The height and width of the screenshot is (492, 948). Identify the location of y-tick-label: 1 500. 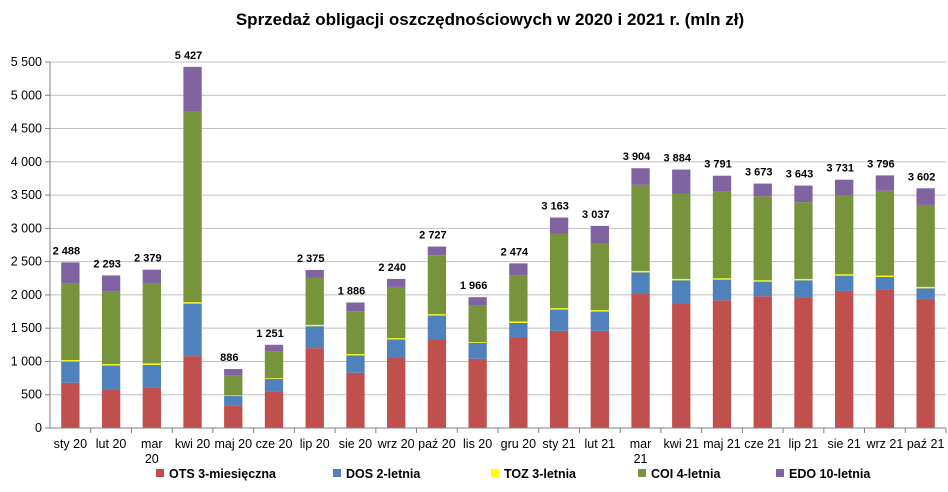
(26, 328).